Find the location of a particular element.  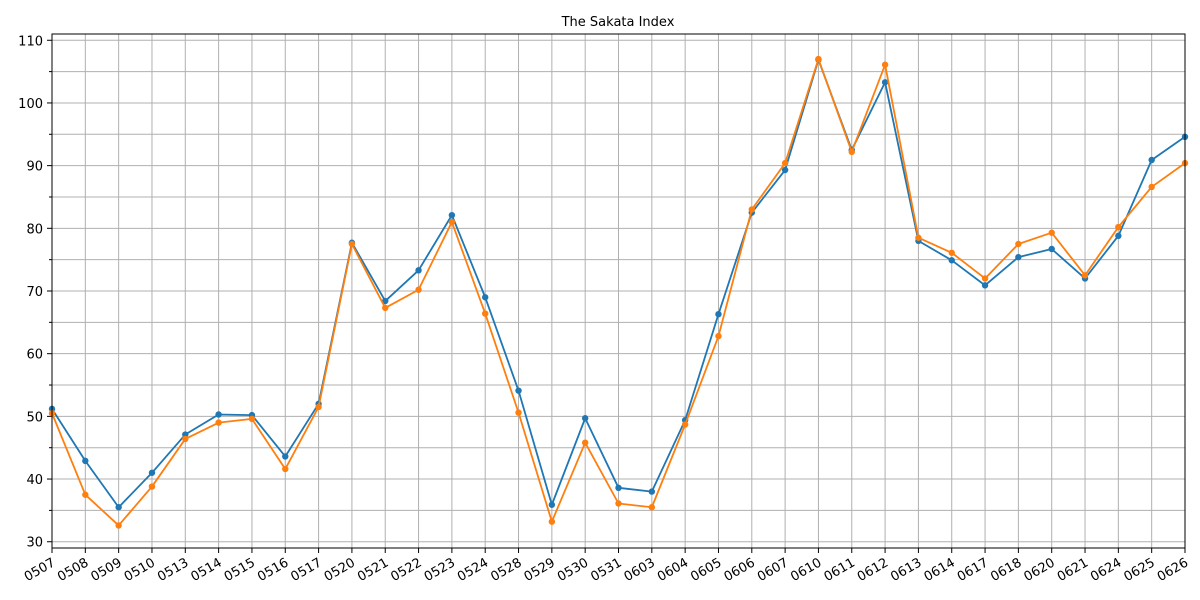

x-tick-label: 0605 is located at coordinates (706, 570).